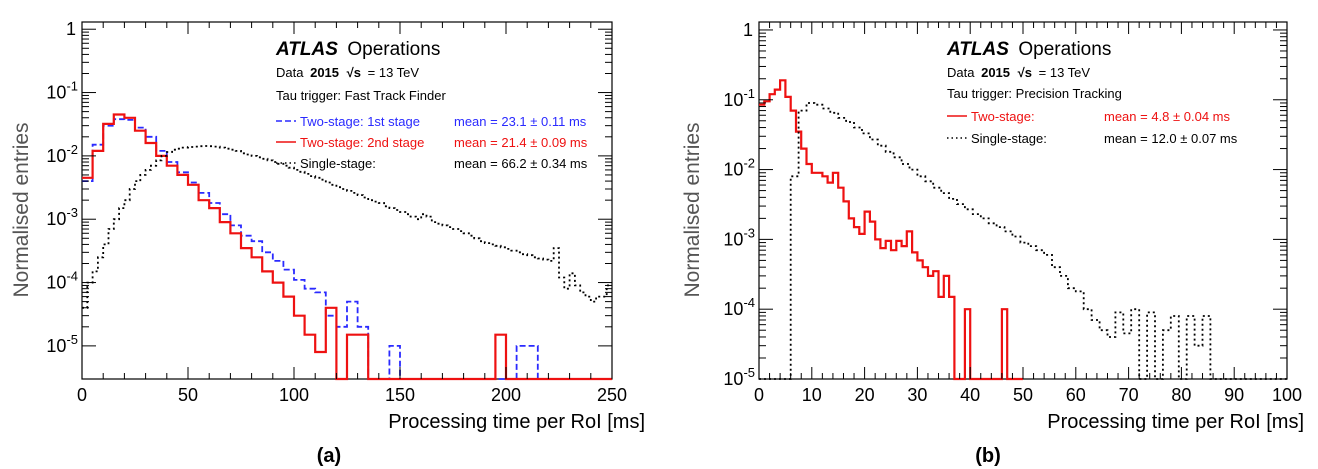 Image resolution: width=1318 pixels, height=469 pixels. What do you see at coordinates (62, 154) in the screenshot?
I see `a-ytick-label: 10⁻²` at bounding box center [62, 154].